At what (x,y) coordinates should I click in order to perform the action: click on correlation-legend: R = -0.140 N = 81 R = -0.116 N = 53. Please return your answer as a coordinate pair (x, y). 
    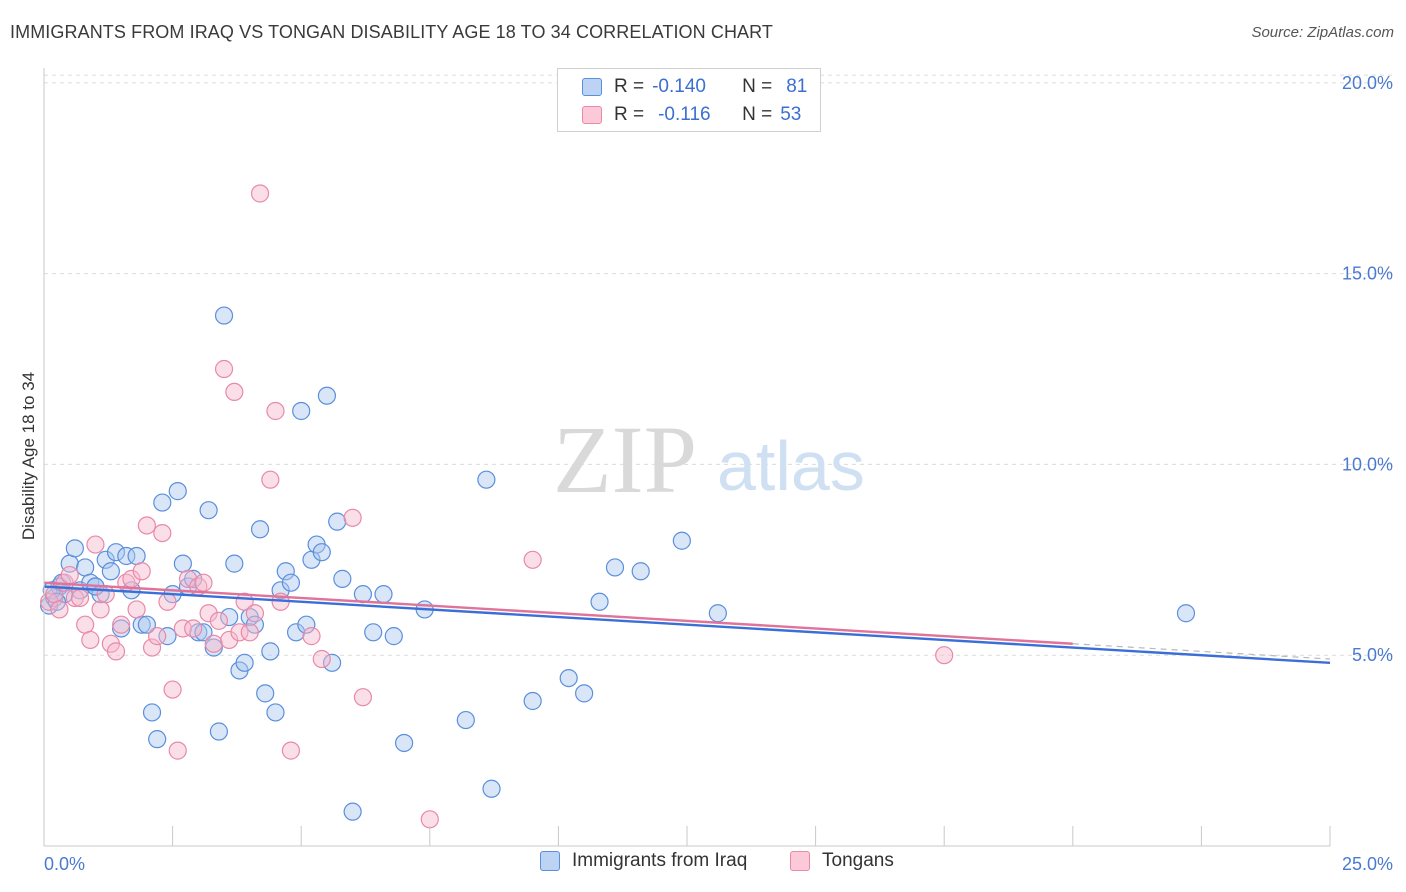
    Looking at the image, I should click on (689, 100).